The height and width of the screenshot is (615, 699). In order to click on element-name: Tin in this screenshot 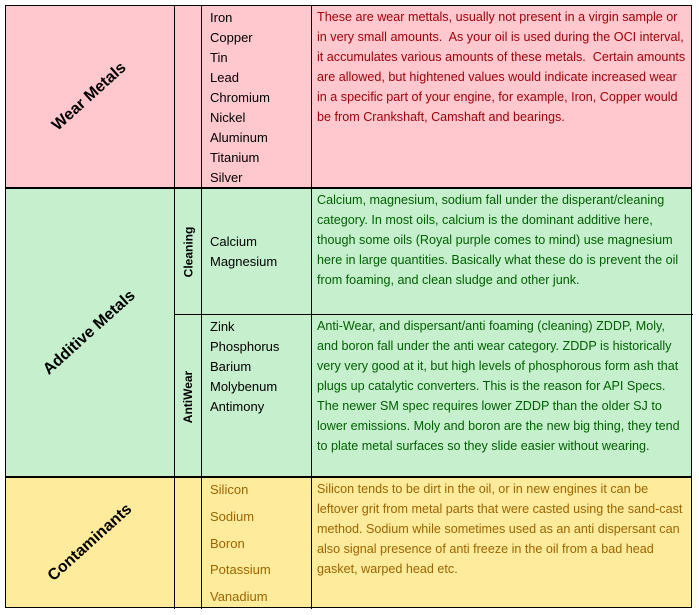, I will do `click(219, 57)`.